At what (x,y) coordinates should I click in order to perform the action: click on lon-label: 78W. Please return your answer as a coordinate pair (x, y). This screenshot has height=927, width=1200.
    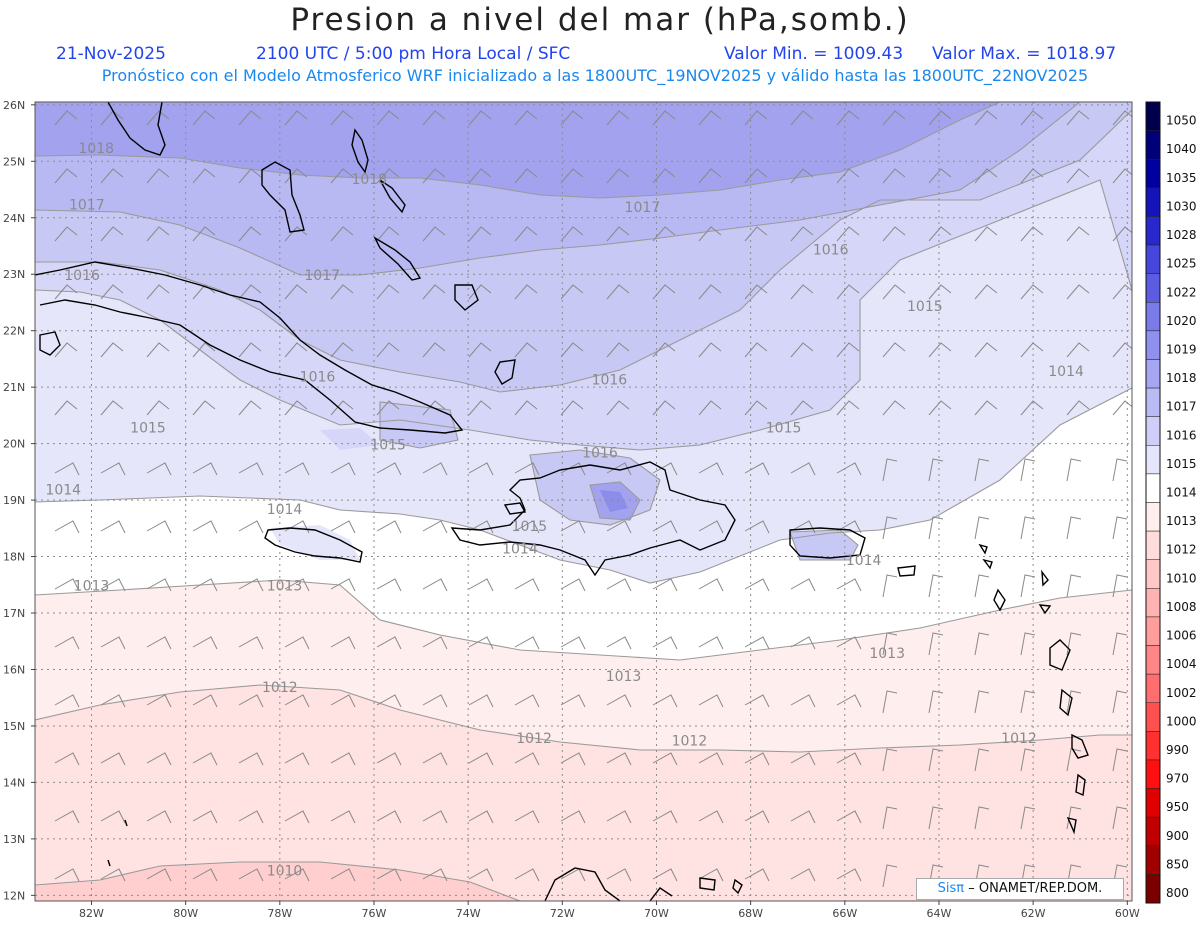
    Looking at the image, I should click on (279, 913).